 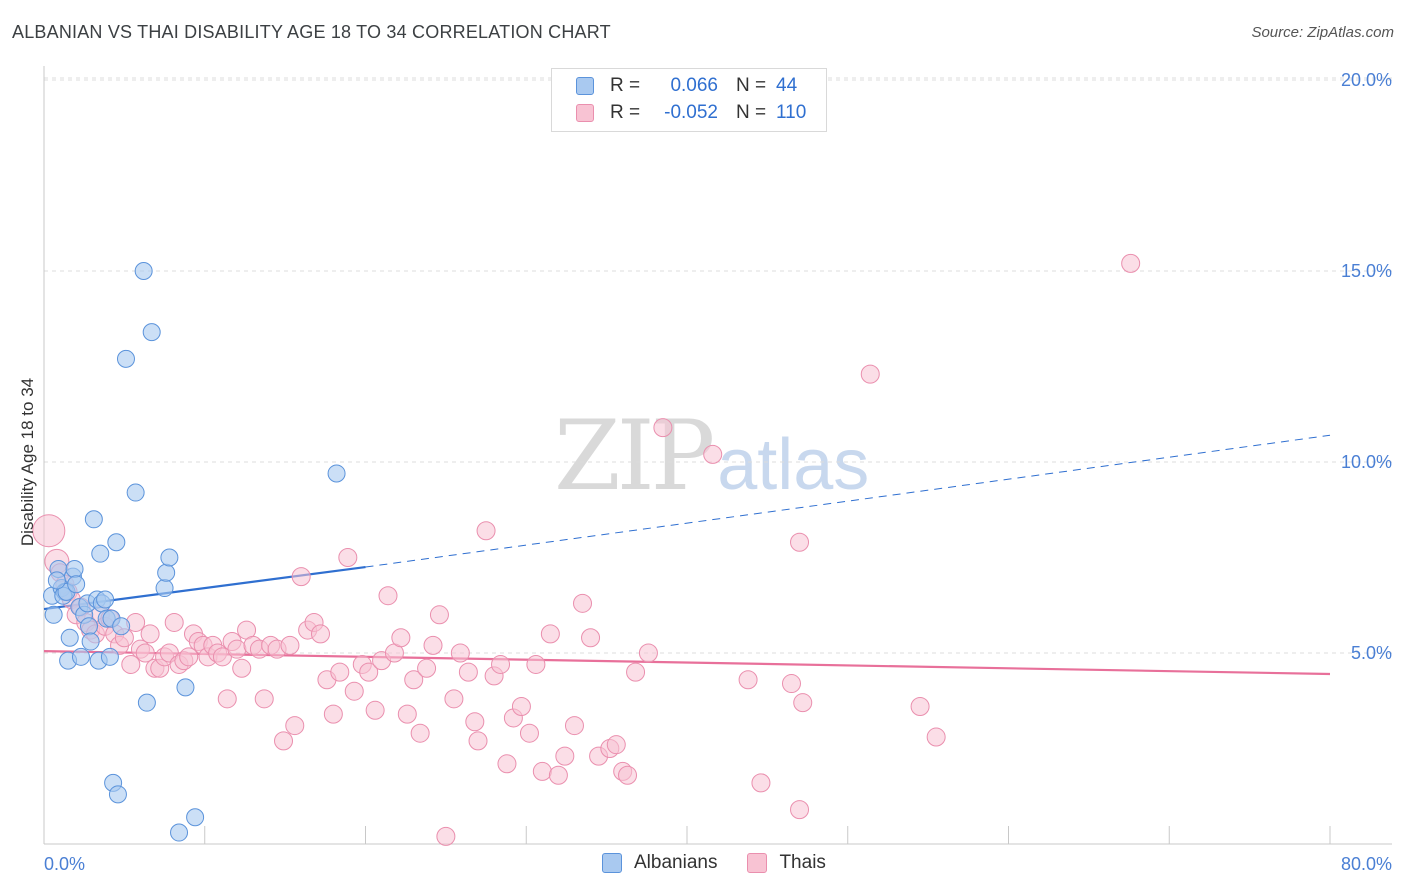 What do you see at coordinates (694, 85) in the screenshot?
I see `legend-r-value: 0.066` at bounding box center [694, 85].